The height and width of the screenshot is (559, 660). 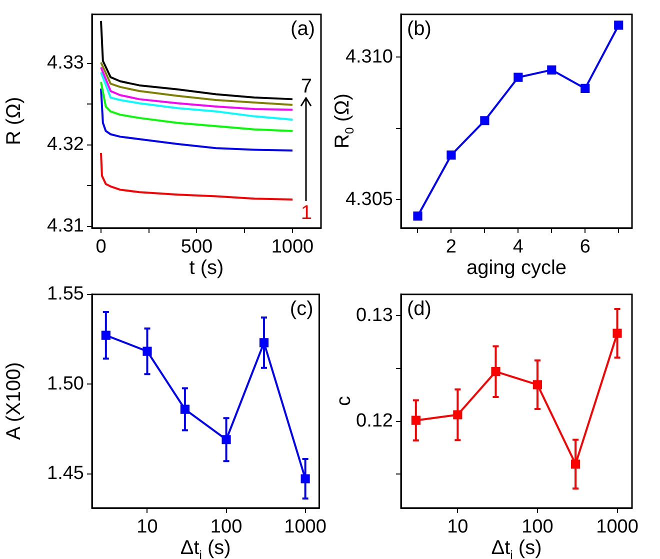 What do you see at coordinates (101, 247) in the screenshot?
I see `x-tick-label: 0` at bounding box center [101, 247].